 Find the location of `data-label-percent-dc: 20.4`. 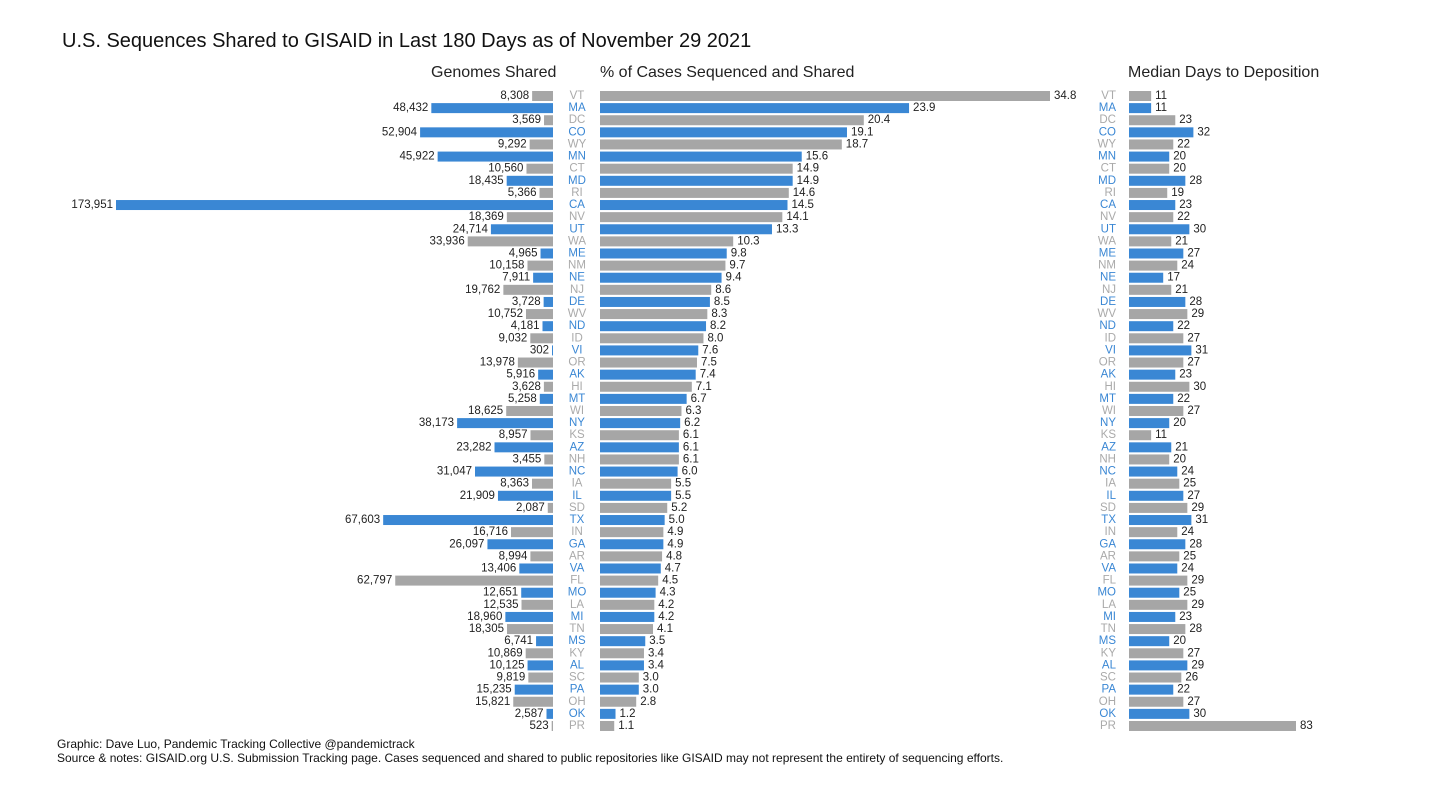

data-label-percent-dc: 20.4 is located at coordinates (879, 120).